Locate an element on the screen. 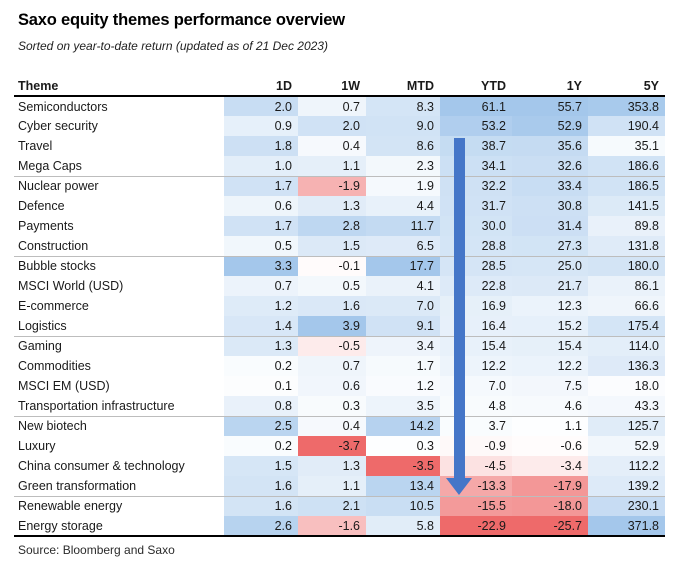 The width and height of the screenshot is (679, 566). value-cell: 12.3 is located at coordinates (550, 306).